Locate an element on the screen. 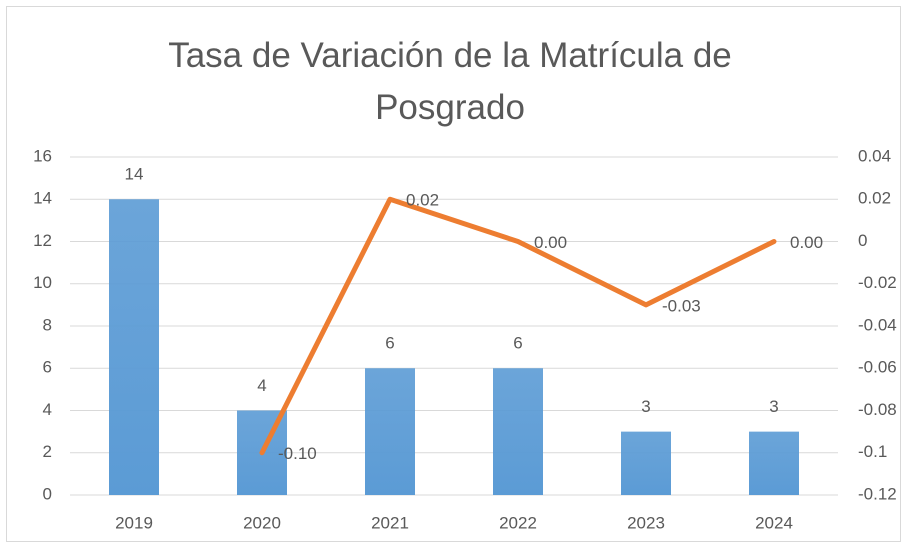 Image resolution: width=909 pixels, height=550 pixels. y2-tick-label: -0.1 is located at coordinates (872, 451).